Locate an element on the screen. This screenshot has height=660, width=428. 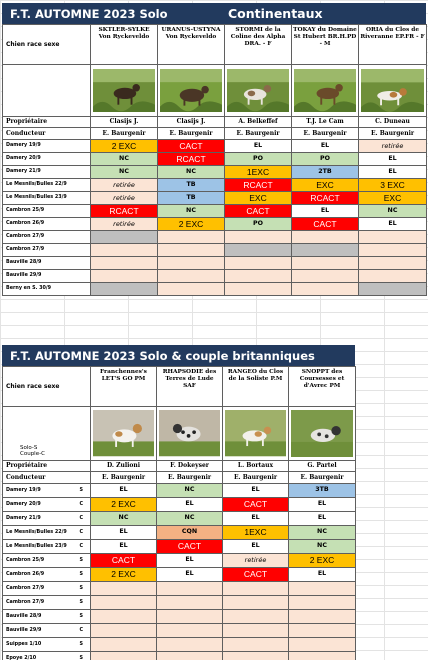
owner-2: F. Dokeyser is located at coordinates (189, 466).